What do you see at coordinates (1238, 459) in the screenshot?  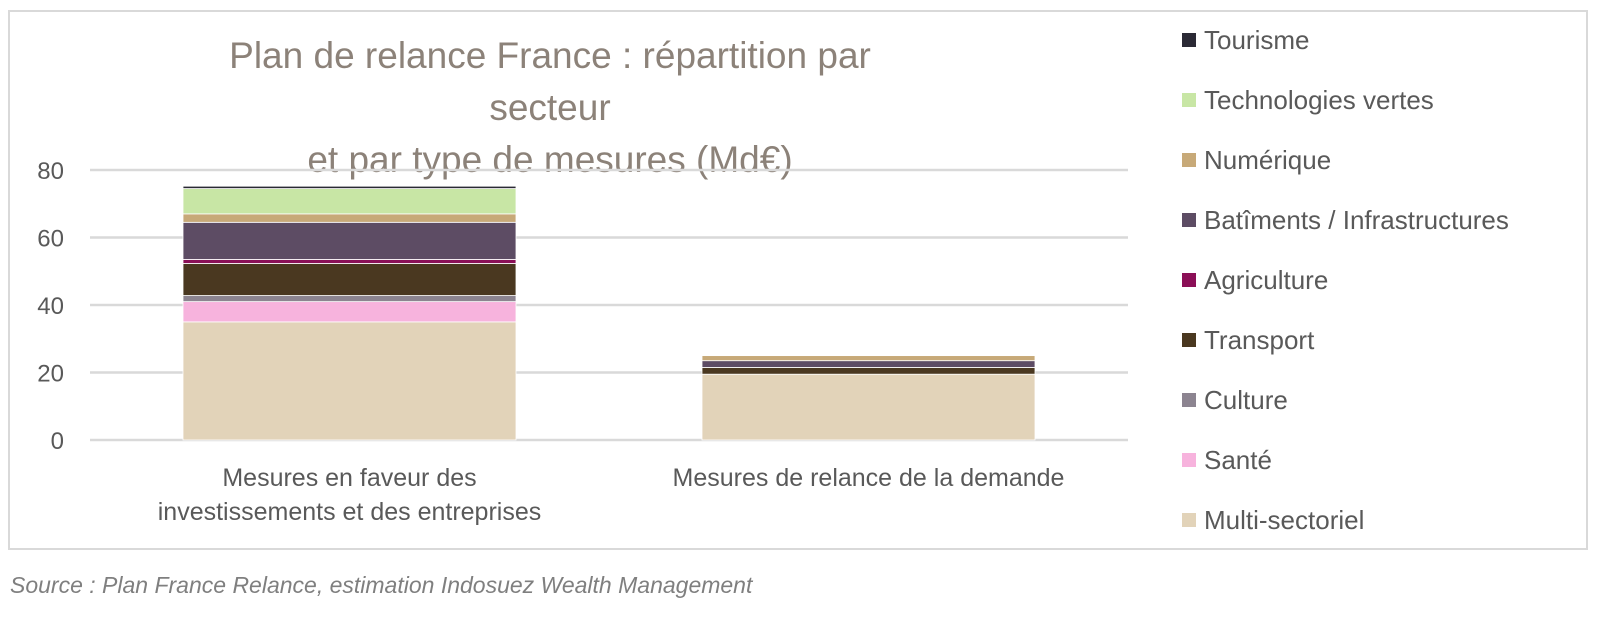 I see `legend-label: Santé` at bounding box center [1238, 459].